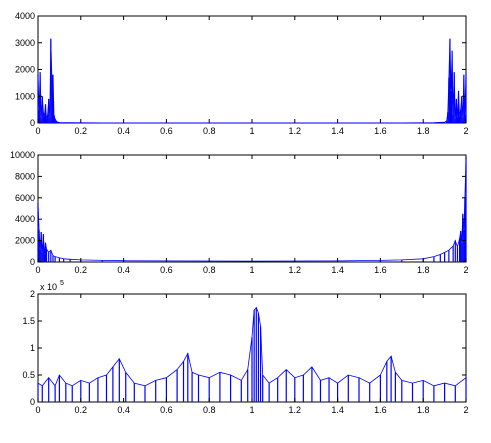  Describe the element at coordinates (32, 348) in the screenshot. I see `y-tick-label: 1` at that location.